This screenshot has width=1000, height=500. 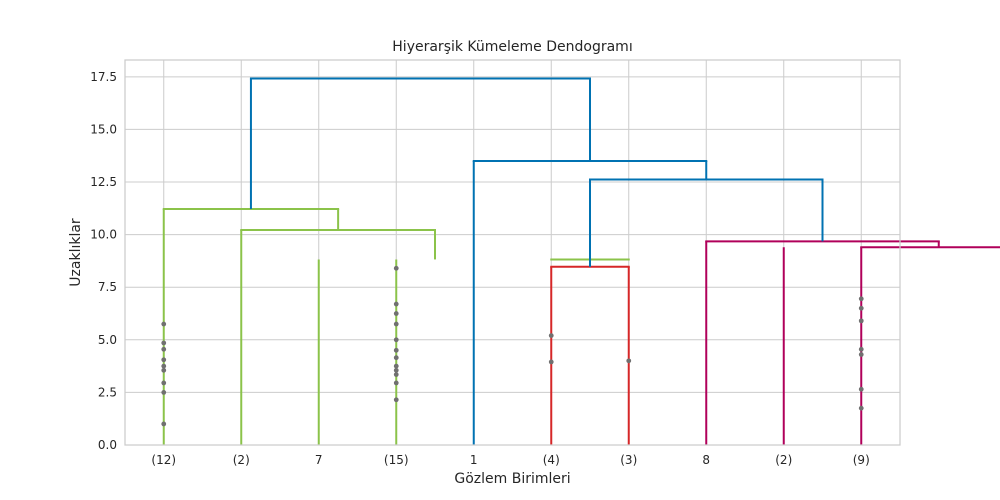 What do you see at coordinates (396, 460) in the screenshot?
I see `x-tick-label: (15)` at bounding box center [396, 460].